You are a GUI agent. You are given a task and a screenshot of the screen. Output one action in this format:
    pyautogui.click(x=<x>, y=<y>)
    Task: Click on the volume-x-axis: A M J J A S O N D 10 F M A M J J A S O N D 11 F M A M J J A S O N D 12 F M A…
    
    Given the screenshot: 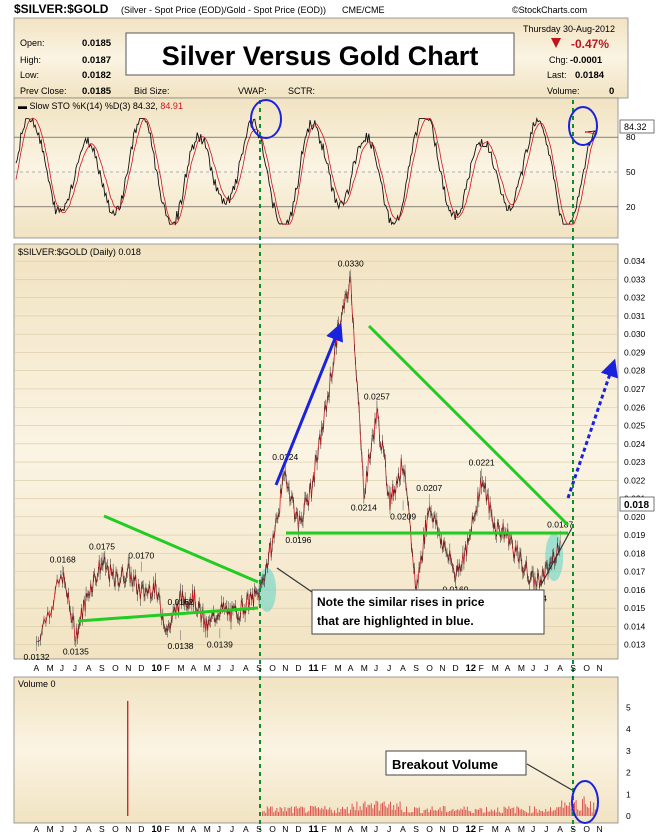 What is the action you would take?
    pyautogui.click(x=318, y=829)
    